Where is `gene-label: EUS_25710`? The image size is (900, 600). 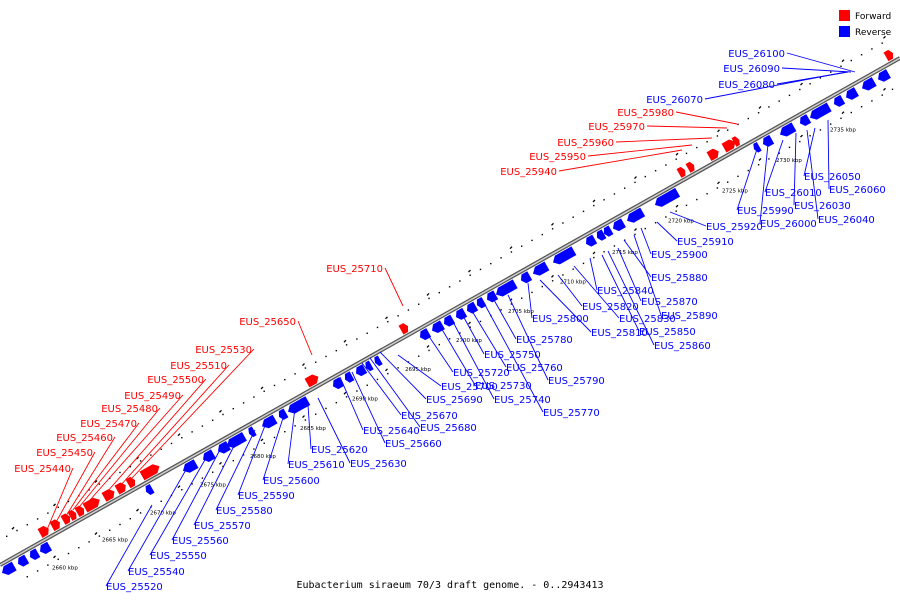
gene-label: EUS_25710 is located at coordinates (354, 269).